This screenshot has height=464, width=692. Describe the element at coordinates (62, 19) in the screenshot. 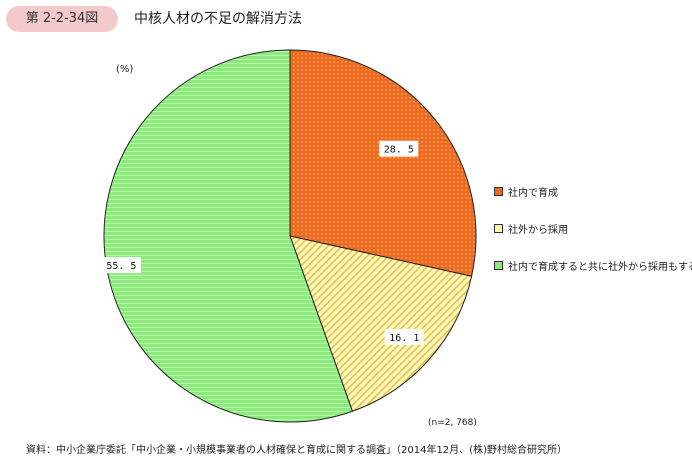

I see `figure-number-badge: 第 2-2-34図` at that location.